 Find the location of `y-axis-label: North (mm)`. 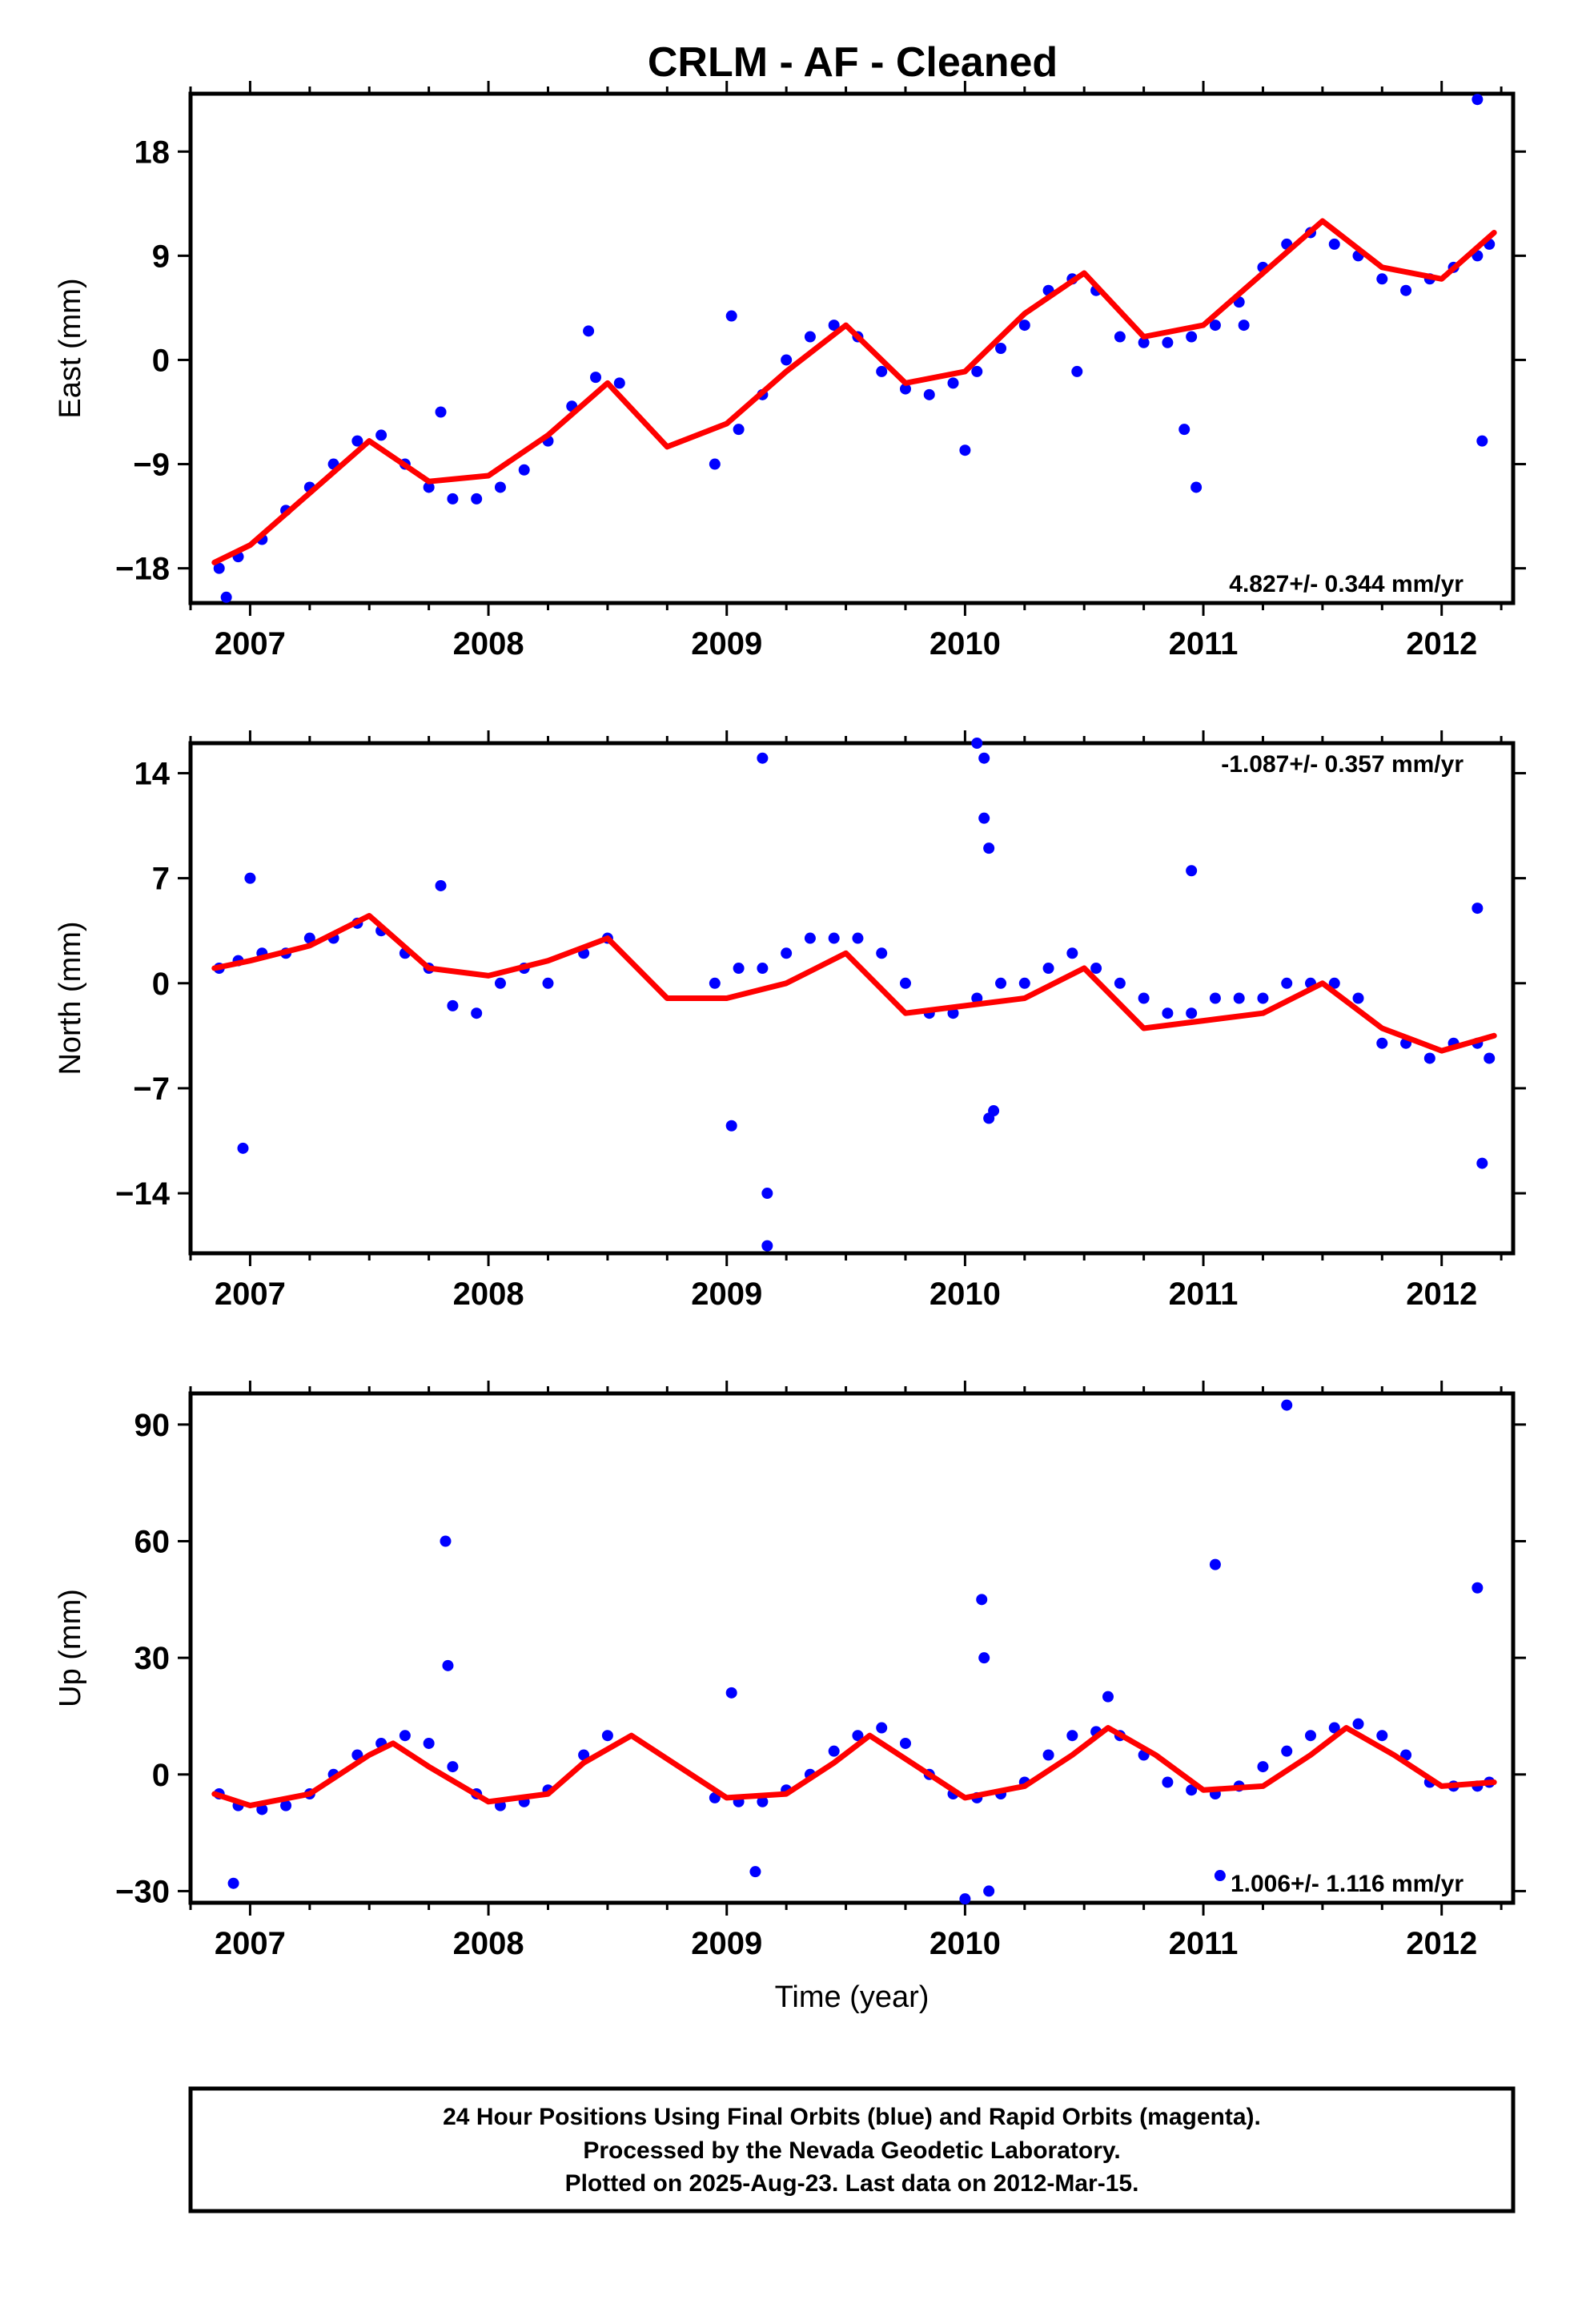

y-axis-label: North (mm) is located at coordinates (70, 998).